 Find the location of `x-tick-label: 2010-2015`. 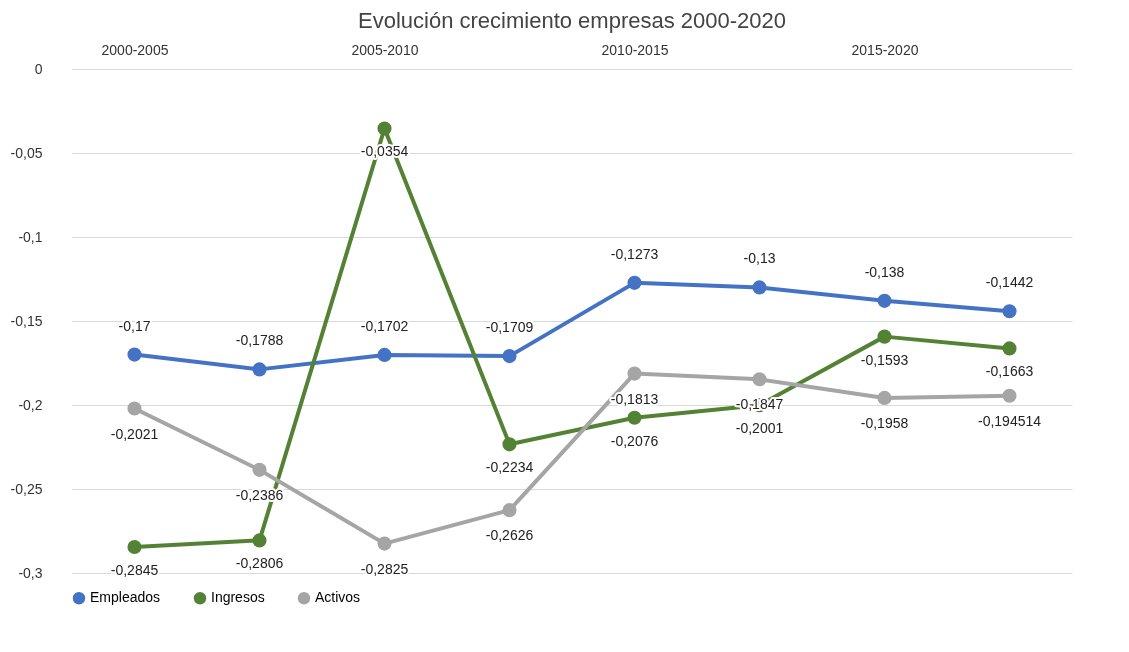

x-tick-label: 2010-2015 is located at coordinates (635, 49).